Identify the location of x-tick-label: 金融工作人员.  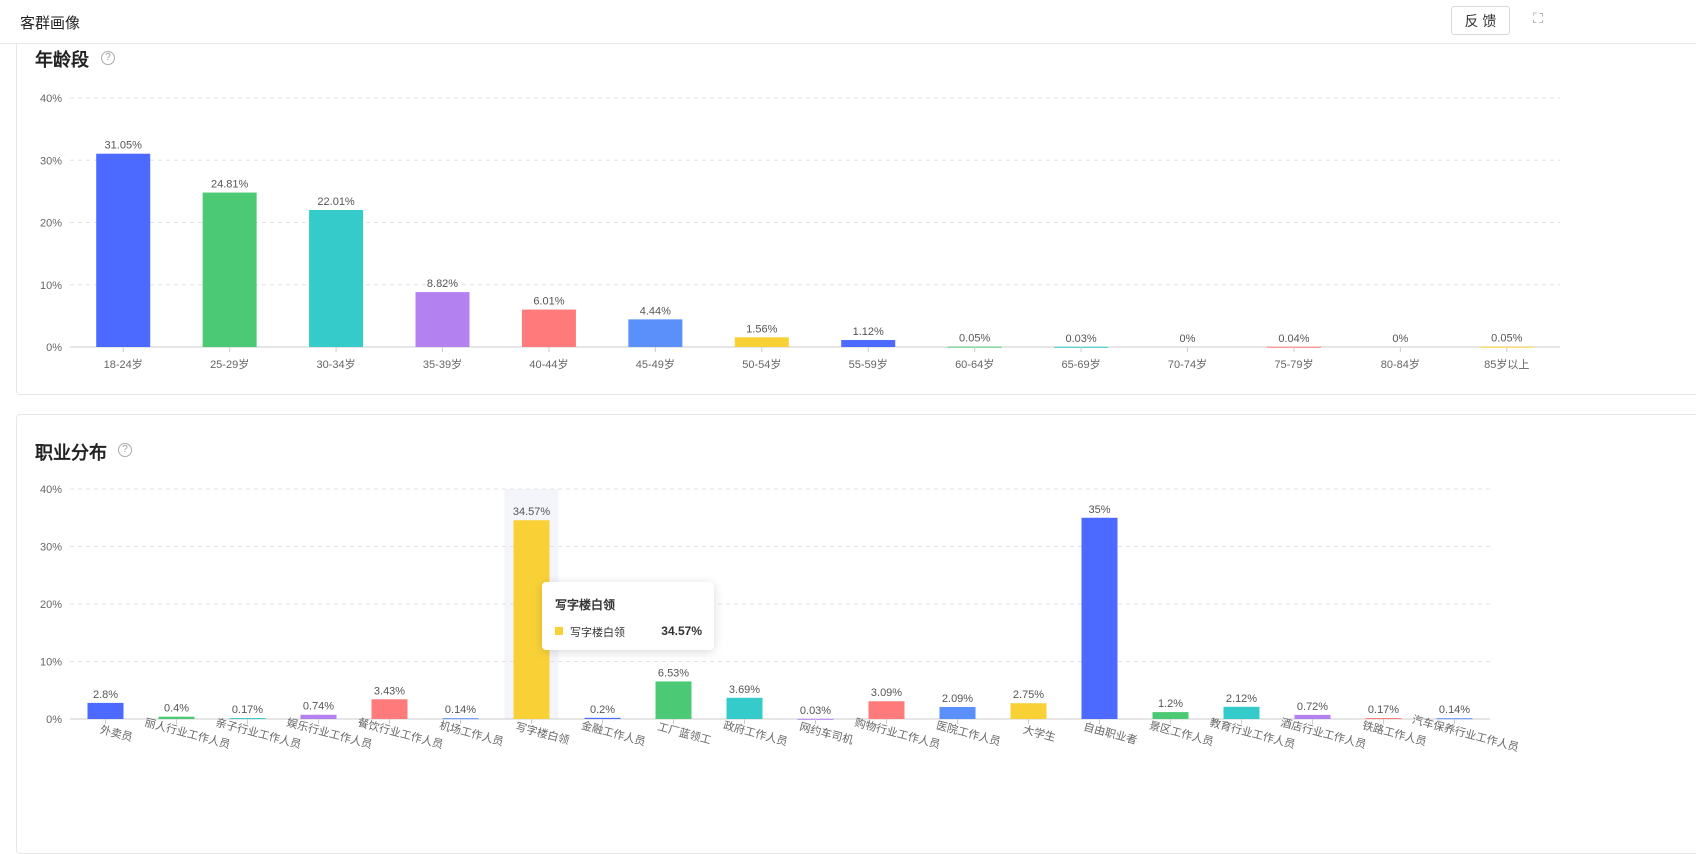
(613, 733).